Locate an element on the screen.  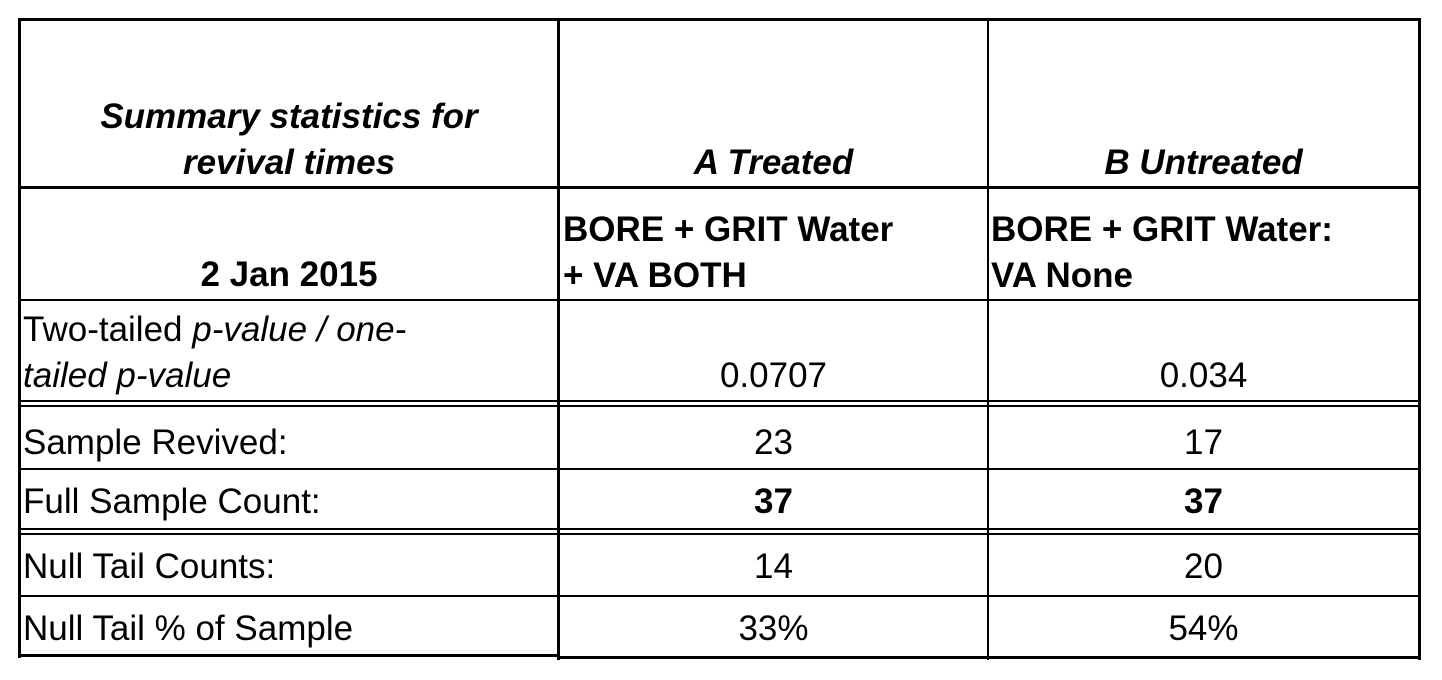
row-divider-count-a is located at coordinates (719, 529).